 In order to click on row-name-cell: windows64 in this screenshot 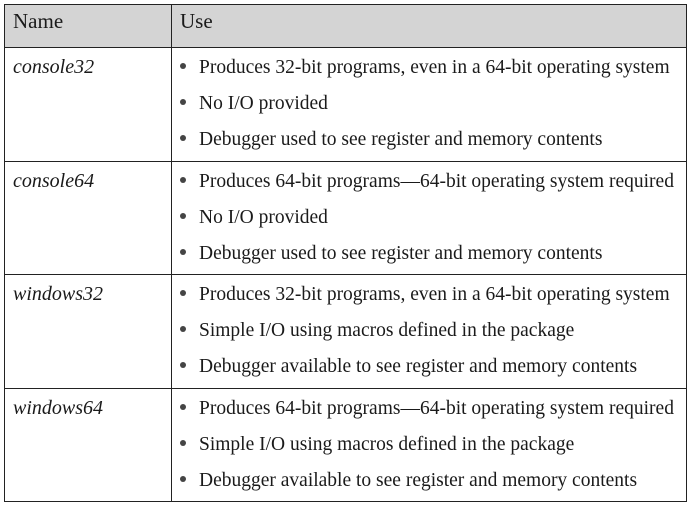, I will do `click(88, 444)`.